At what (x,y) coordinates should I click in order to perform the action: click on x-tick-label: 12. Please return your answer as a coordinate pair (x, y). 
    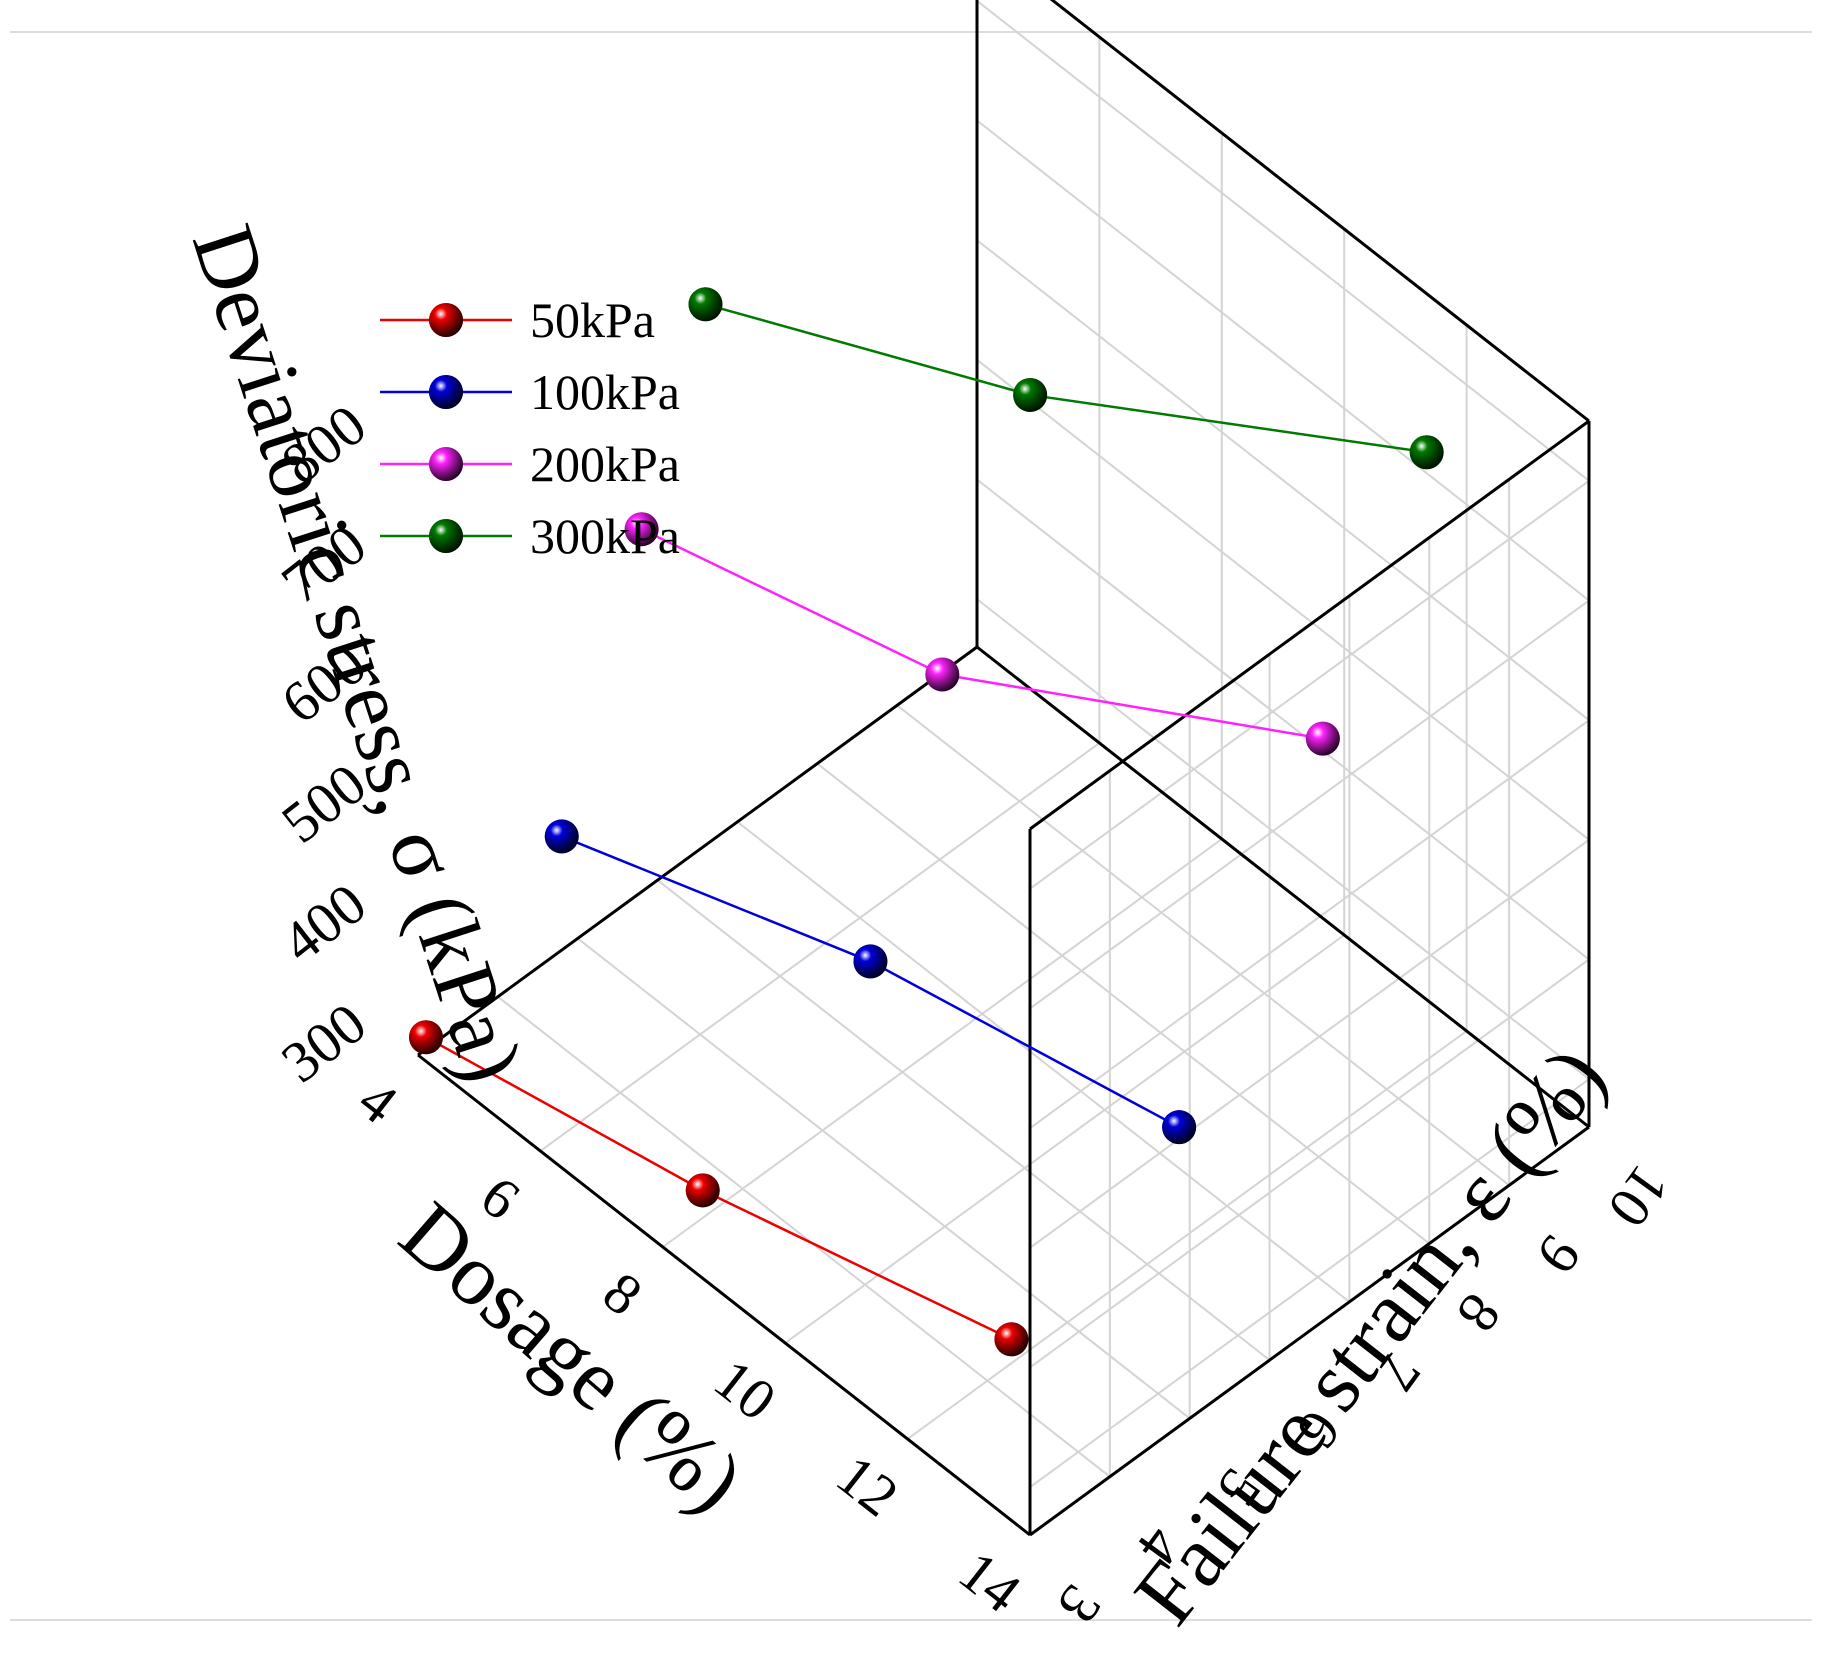
    Looking at the image, I should click on (868, 1485).